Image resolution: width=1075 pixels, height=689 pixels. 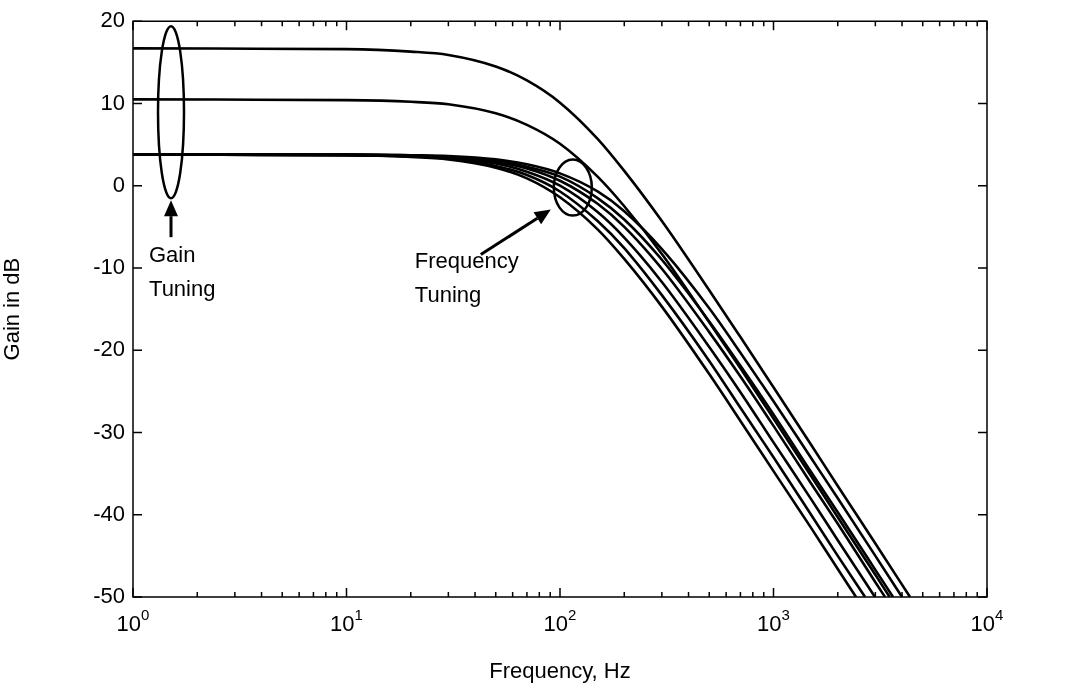 I want to click on y-tick-label: -20, so click(x=109, y=349).